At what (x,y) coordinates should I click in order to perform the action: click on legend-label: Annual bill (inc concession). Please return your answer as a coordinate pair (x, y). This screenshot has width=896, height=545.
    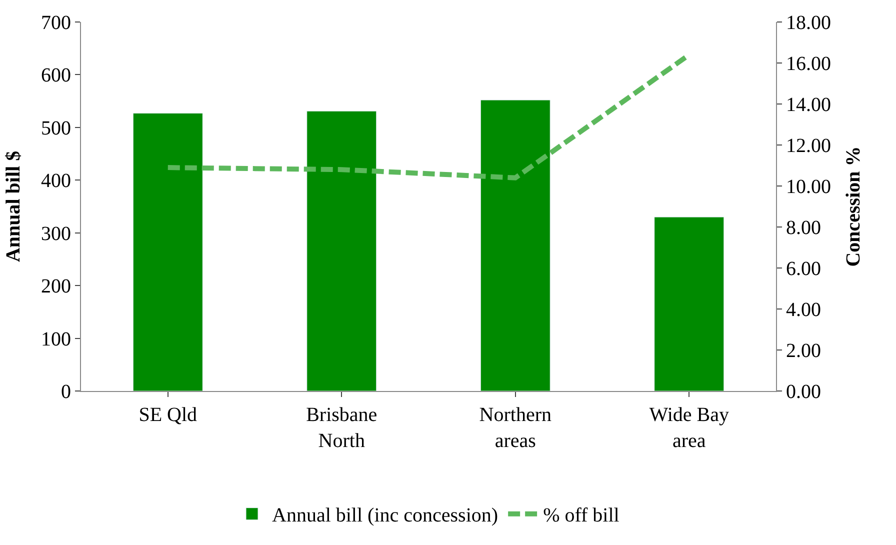
    Looking at the image, I should click on (385, 515).